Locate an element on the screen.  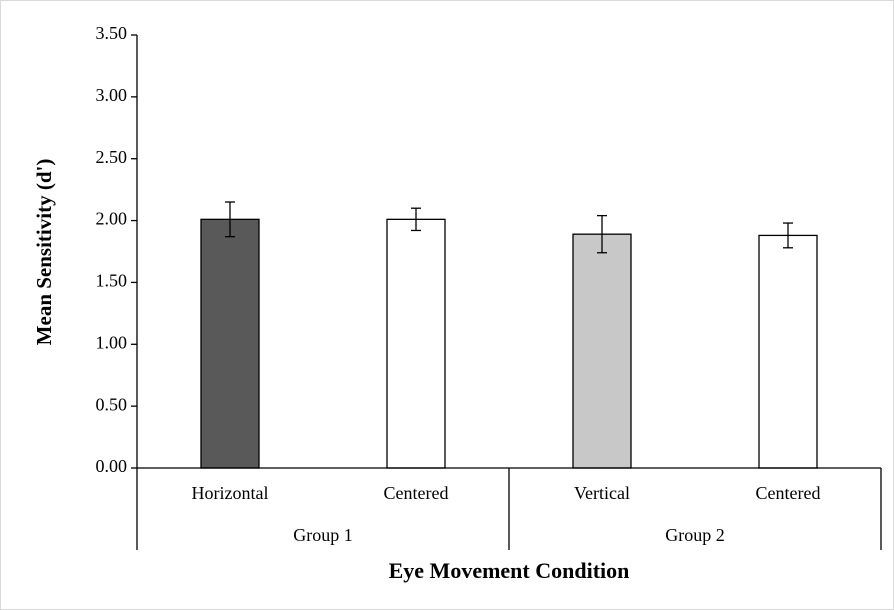
y-tick-label: 2.50 is located at coordinates (112, 157).